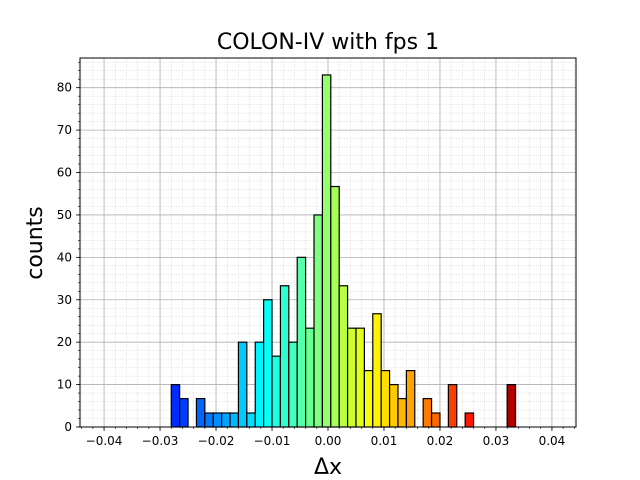 The image size is (640, 480). Describe the element at coordinates (272, 441) in the screenshot. I see `x-tick-label: −0.01` at that location.